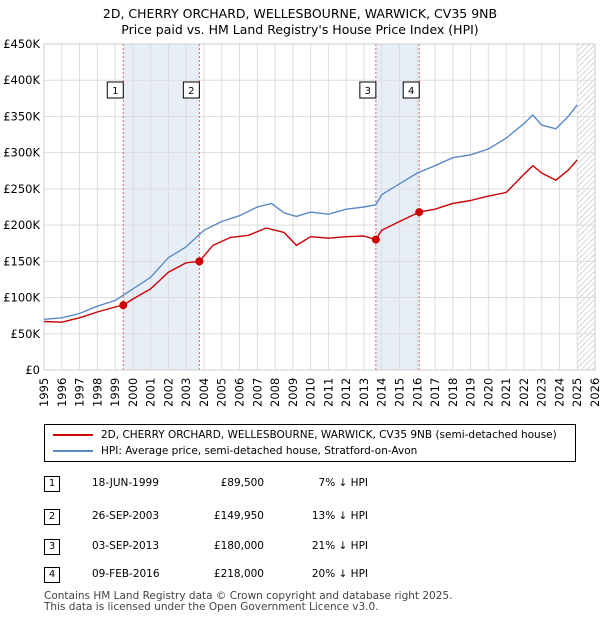  What do you see at coordinates (339, 574) in the screenshot?
I see `row-hpi: 20% ↓ HPI` at bounding box center [339, 574].